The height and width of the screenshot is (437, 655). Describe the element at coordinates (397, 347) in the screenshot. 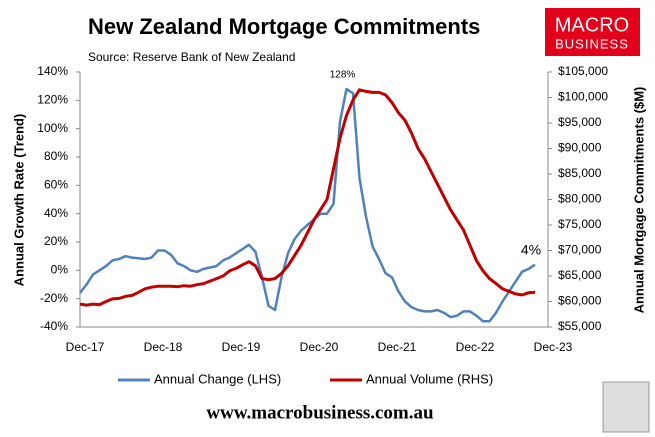

I see `x-tick-label: Dec-21` at that location.